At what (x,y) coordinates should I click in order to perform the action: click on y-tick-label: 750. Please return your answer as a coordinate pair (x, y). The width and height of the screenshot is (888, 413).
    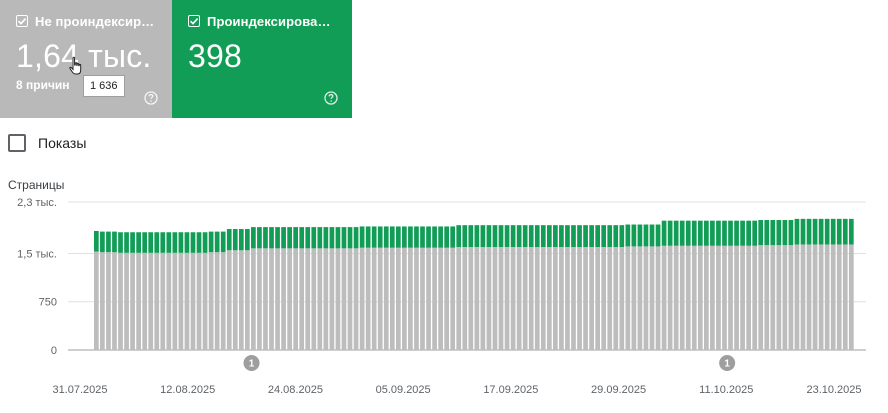
    Looking at the image, I should click on (48, 303).